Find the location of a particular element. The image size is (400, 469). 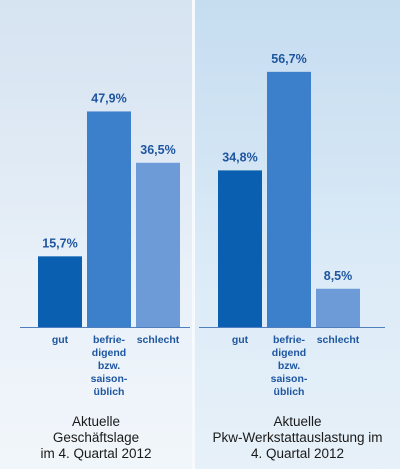

caption-line: Geschäftslage is located at coordinates (96, 437).